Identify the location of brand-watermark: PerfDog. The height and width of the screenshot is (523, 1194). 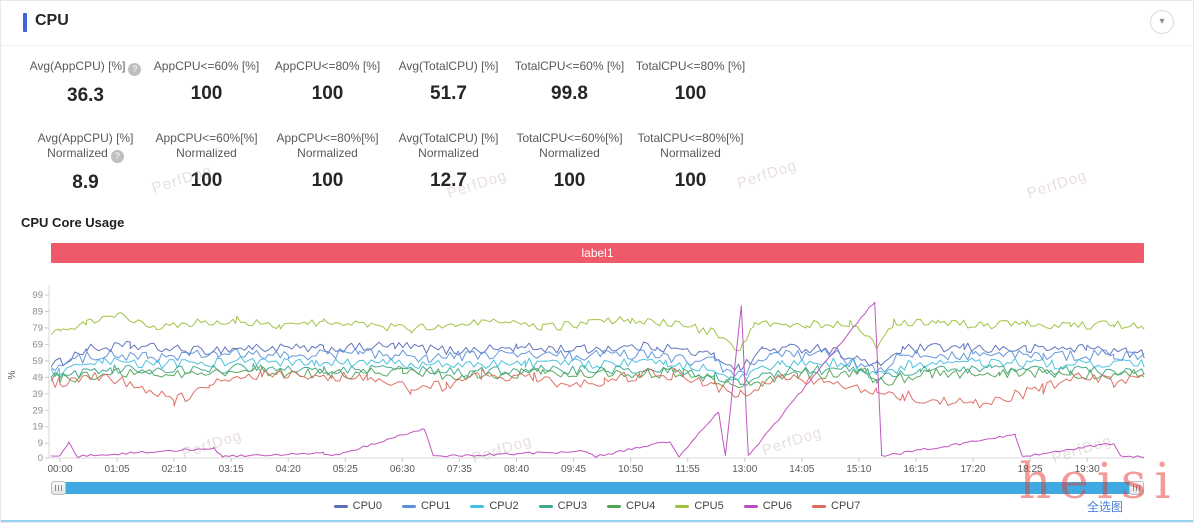
(1057, 184).